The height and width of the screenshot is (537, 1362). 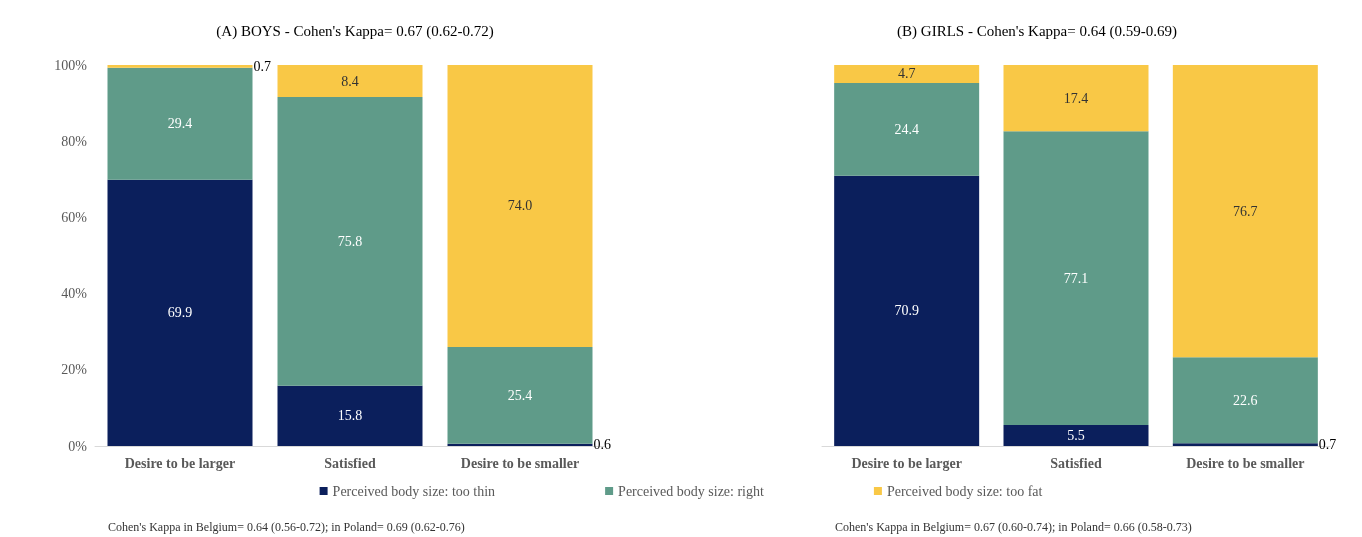 What do you see at coordinates (74, 141) in the screenshot?
I see `y-tick-label: 80%` at bounding box center [74, 141].